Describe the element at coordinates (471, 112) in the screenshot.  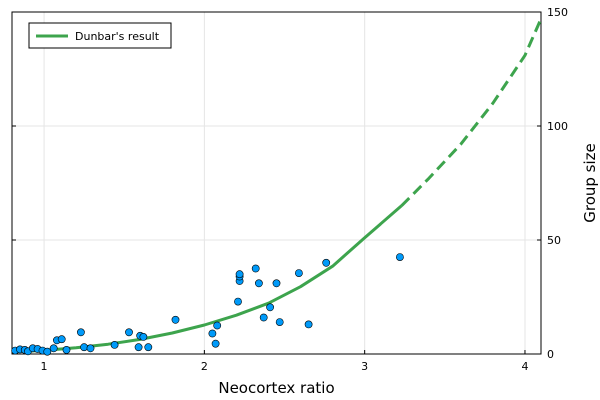
I see `series-line-dunbar-extrapolation` at that location.